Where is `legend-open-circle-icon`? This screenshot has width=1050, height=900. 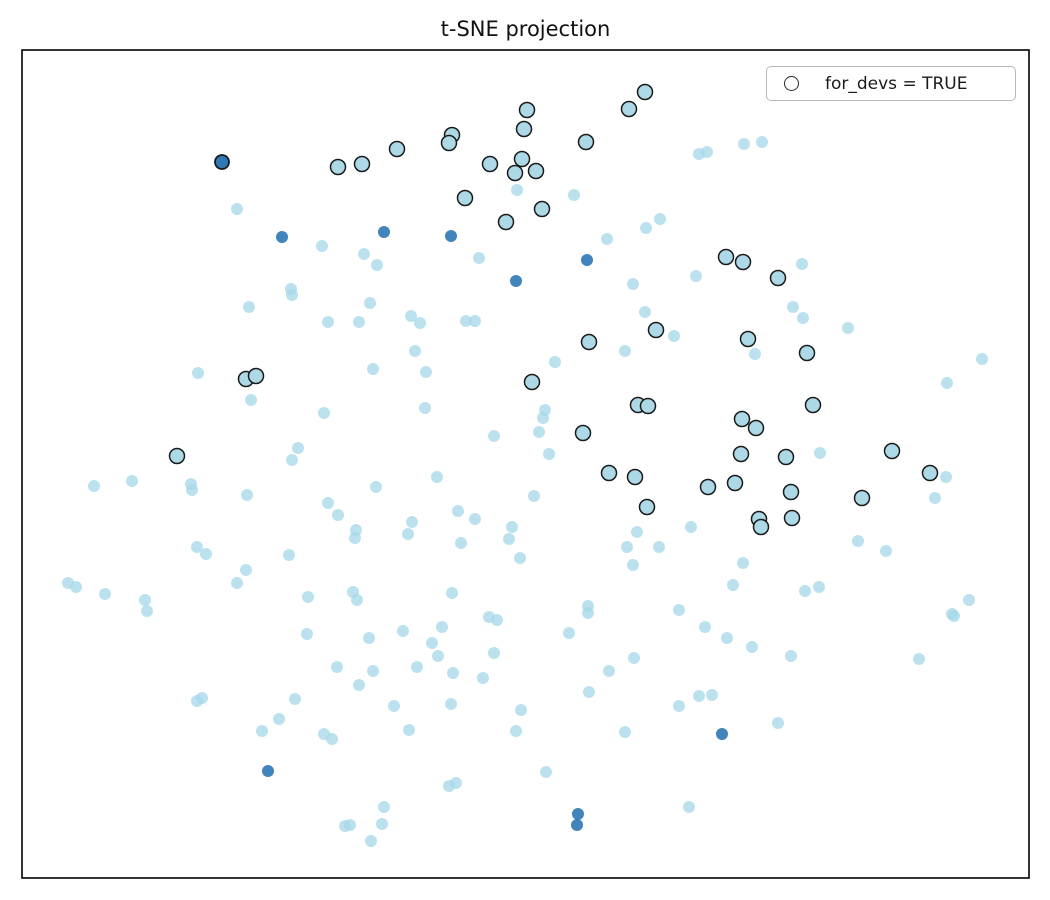 legend-open-circle-icon is located at coordinates (791, 83).